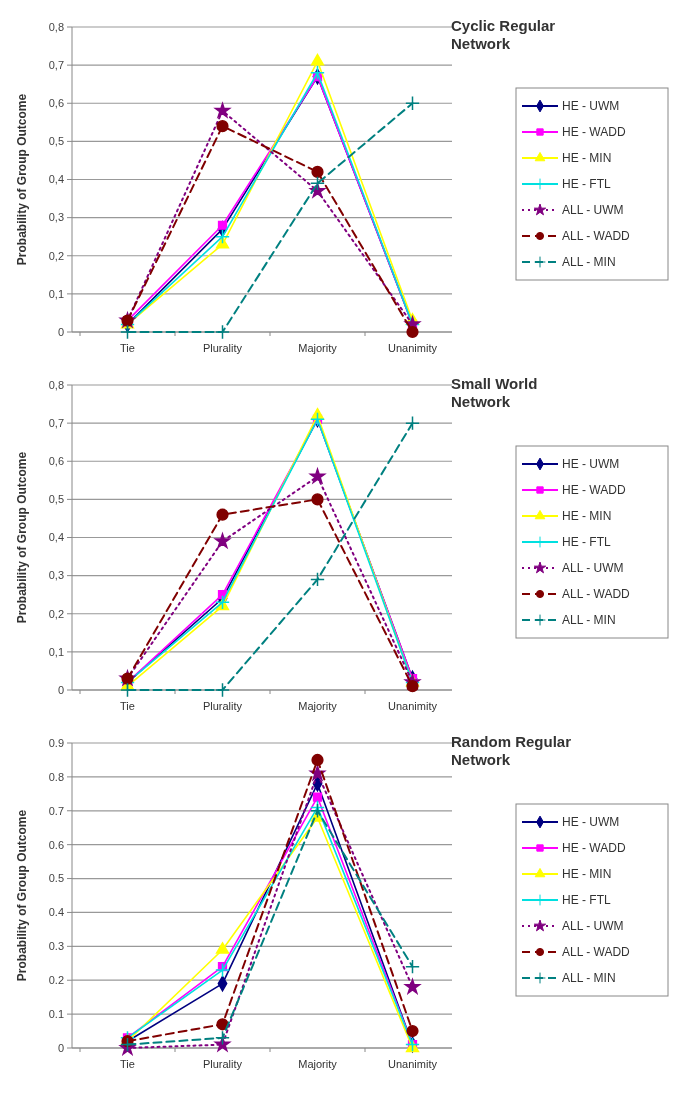 The image size is (689, 1102). I want to click on y-tick-label: 0.3, so click(56, 946).